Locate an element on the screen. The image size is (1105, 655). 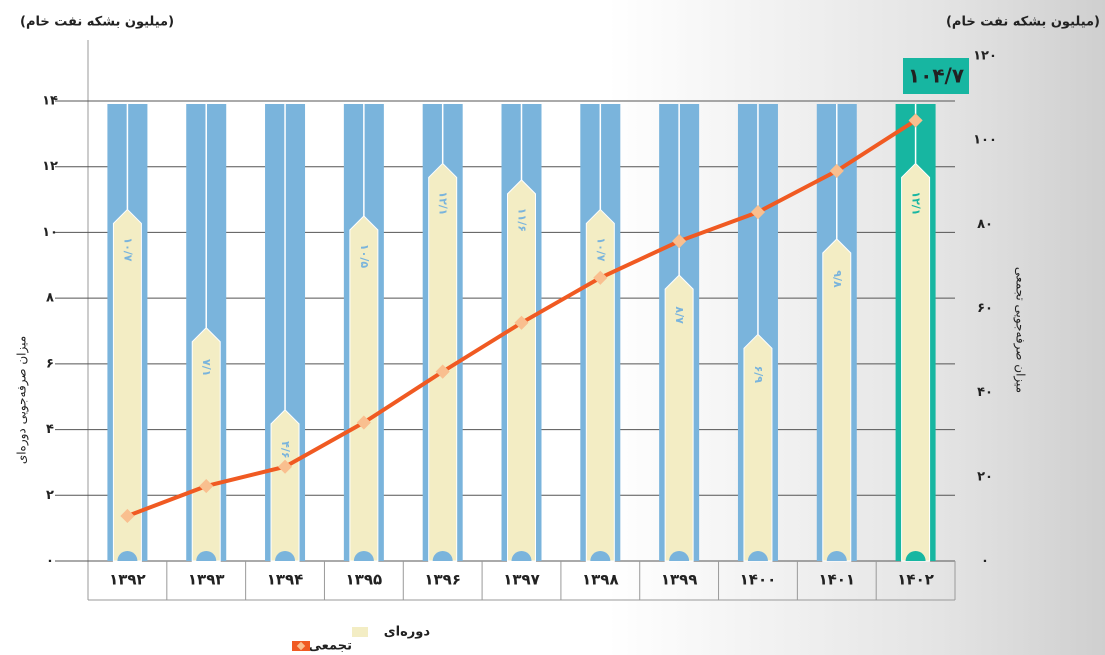
legend-label: دوره‌ای is located at coordinates (407, 632).